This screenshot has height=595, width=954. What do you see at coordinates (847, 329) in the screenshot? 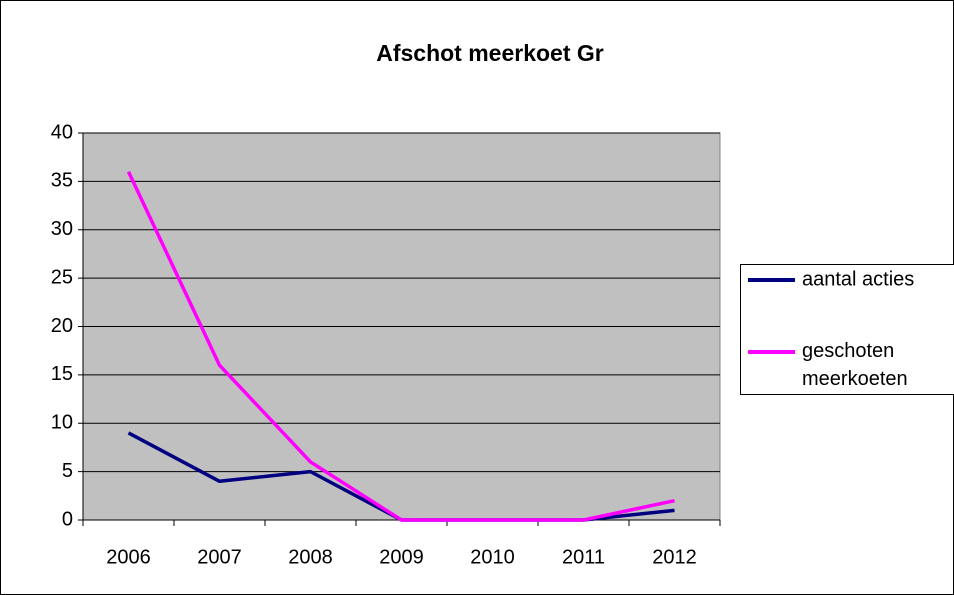
I see `legend-box` at bounding box center [847, 329].